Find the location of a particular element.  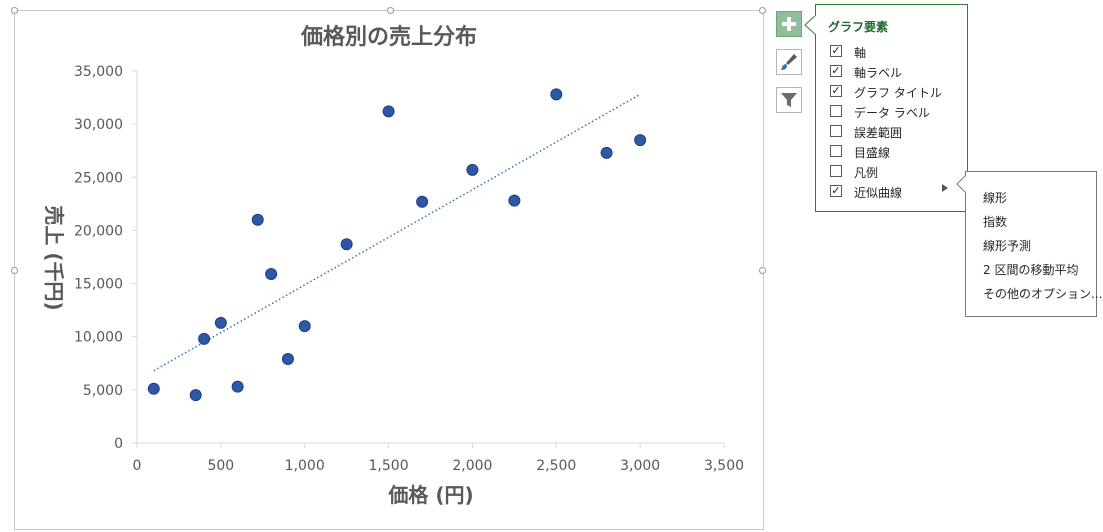

x-tick-labels: 0 500 1,000 1,500 2,000 2,500 3,000 3,500 is located at coordinates (438, 458).